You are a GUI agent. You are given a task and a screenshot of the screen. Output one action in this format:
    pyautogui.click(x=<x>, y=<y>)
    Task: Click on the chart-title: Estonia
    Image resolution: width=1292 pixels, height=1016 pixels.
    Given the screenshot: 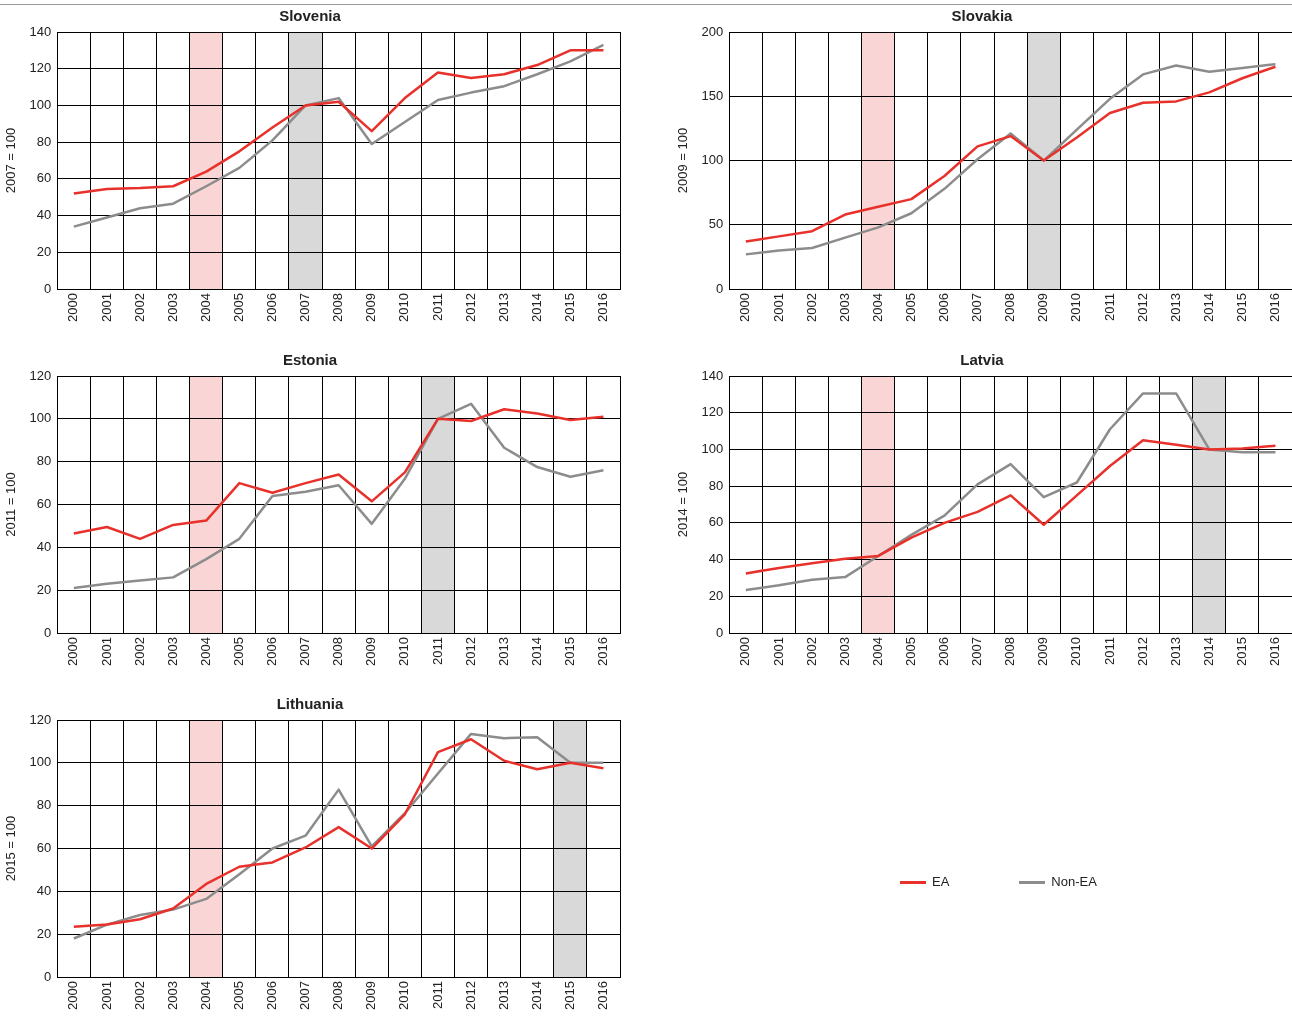 What is the action you would take?
    pyautogui.click(x=310, y=360)
    